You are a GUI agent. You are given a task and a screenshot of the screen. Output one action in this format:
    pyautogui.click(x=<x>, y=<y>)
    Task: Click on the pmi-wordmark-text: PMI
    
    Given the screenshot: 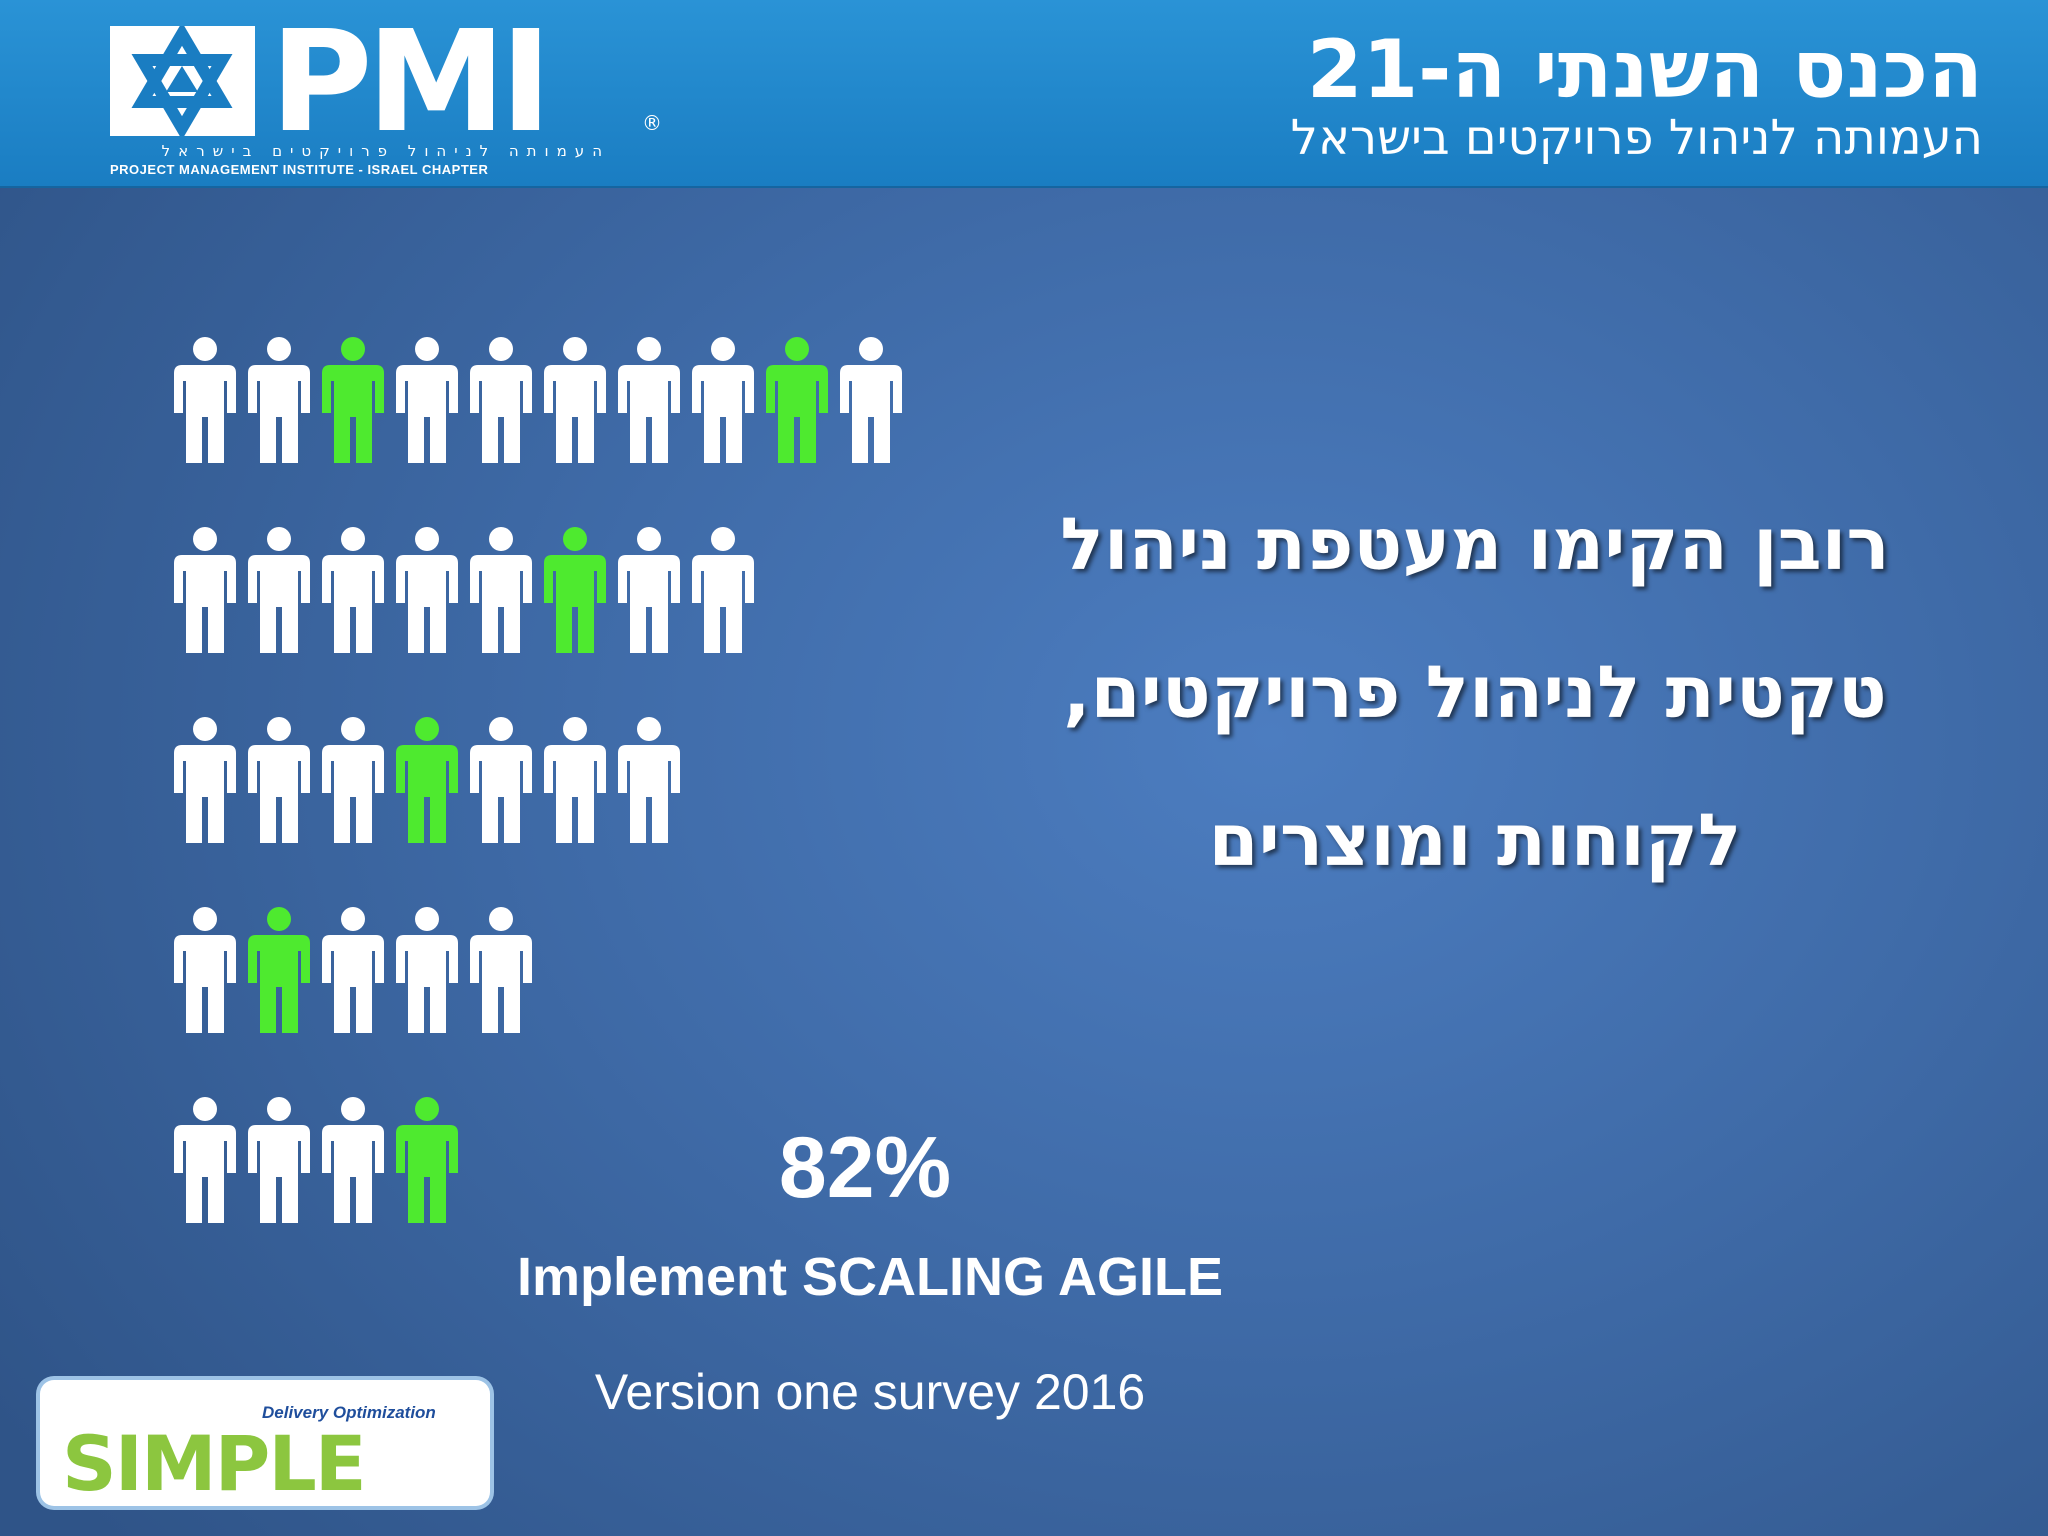 What is the action you would take?
    pyautogui.click(x=408, y=82)
    